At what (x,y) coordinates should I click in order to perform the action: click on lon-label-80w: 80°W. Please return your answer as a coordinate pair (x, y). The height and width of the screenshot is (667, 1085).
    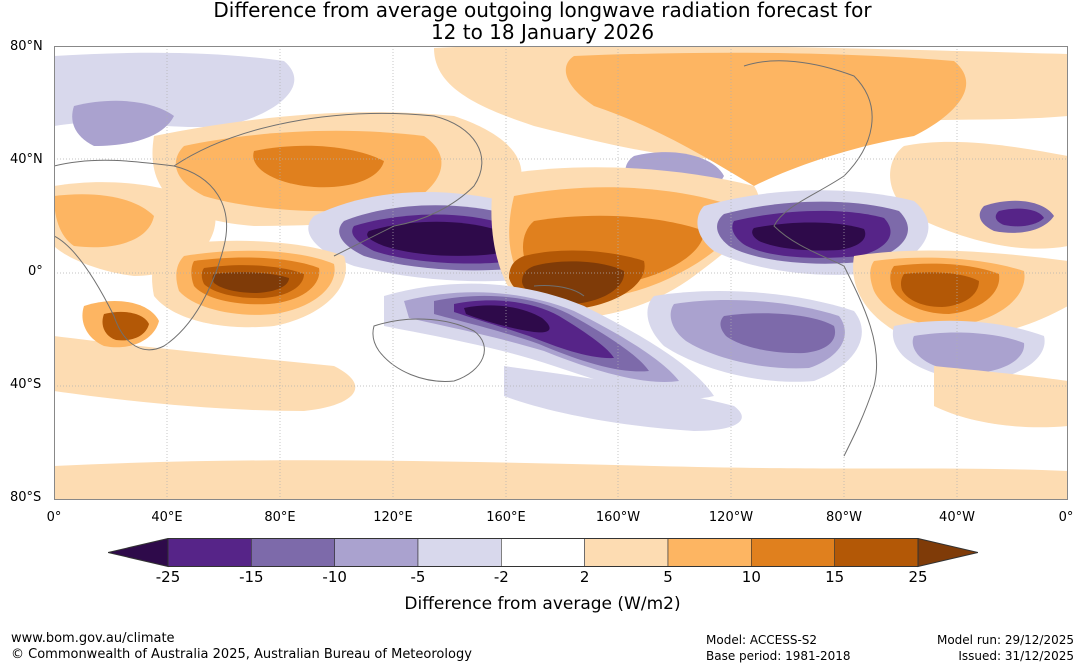
    Looking at the image, I should click on (844, 517).